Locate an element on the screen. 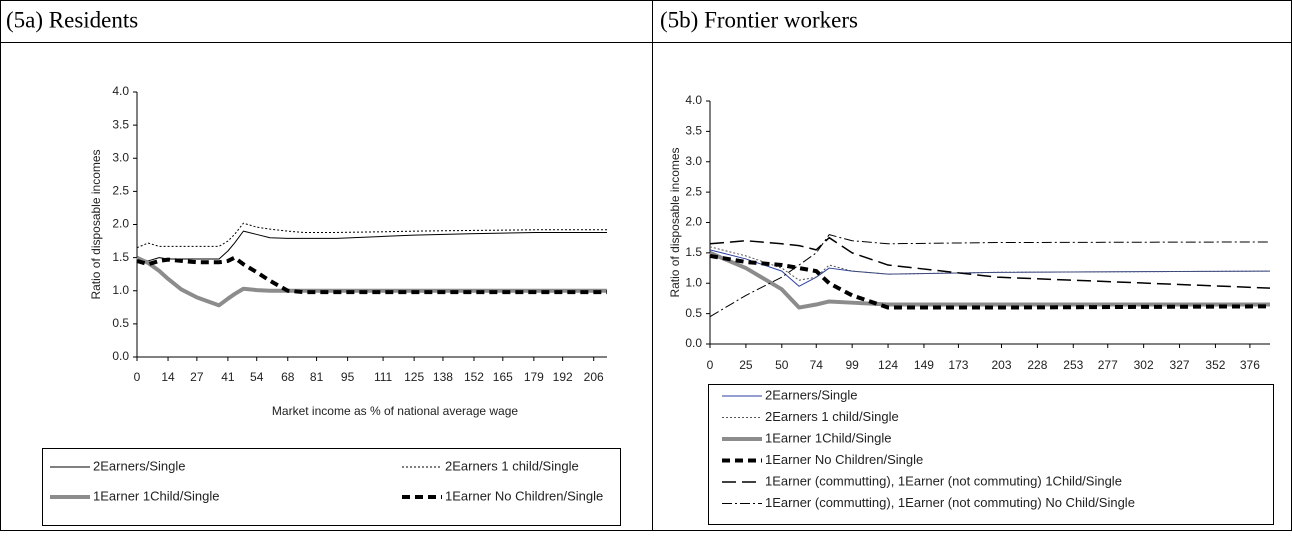 This screenshot has width=1292, height=536. x-tick-label: 25 is located at coordinates (746, 365).